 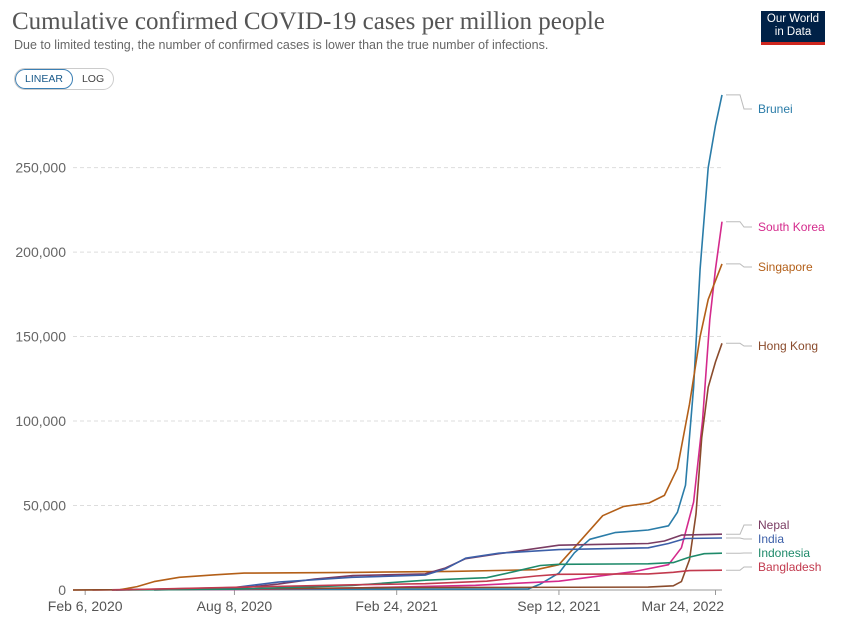 What do you see at coordinates (40, 337) in the screenshot?
I see `y-tick-label: 150,000` at bounding box center [40, 337].